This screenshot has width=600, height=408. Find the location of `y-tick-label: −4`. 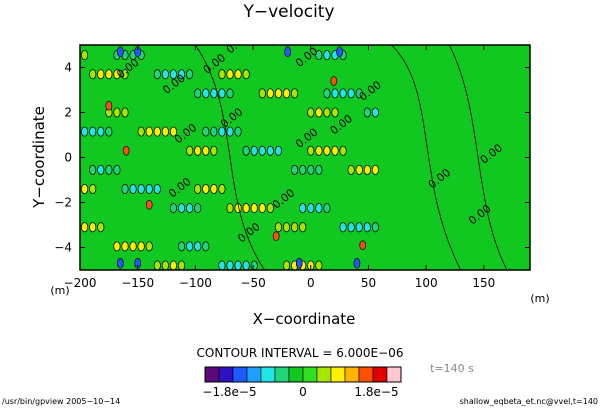

y-tick-label: −4 is located at coordinates (63, 248).